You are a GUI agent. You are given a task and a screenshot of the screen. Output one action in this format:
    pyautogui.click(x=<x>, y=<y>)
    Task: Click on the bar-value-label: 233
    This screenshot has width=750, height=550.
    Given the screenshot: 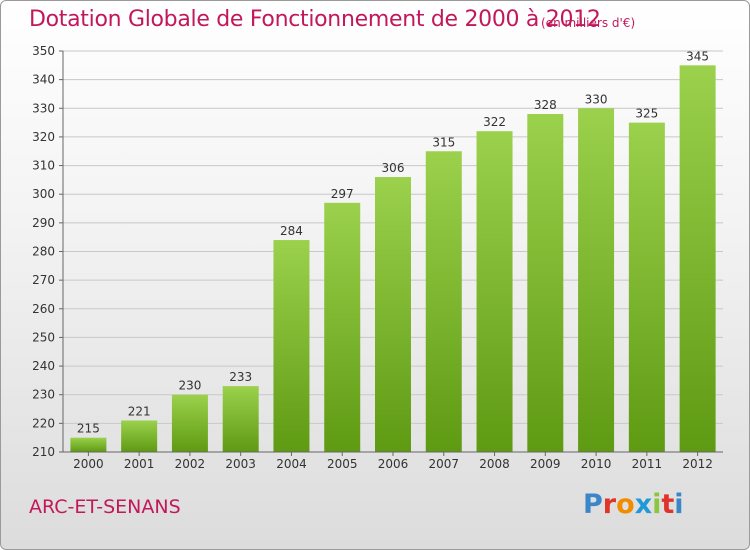 What is the action you would take?
    pyautogui.click(x=240, y=377)
    